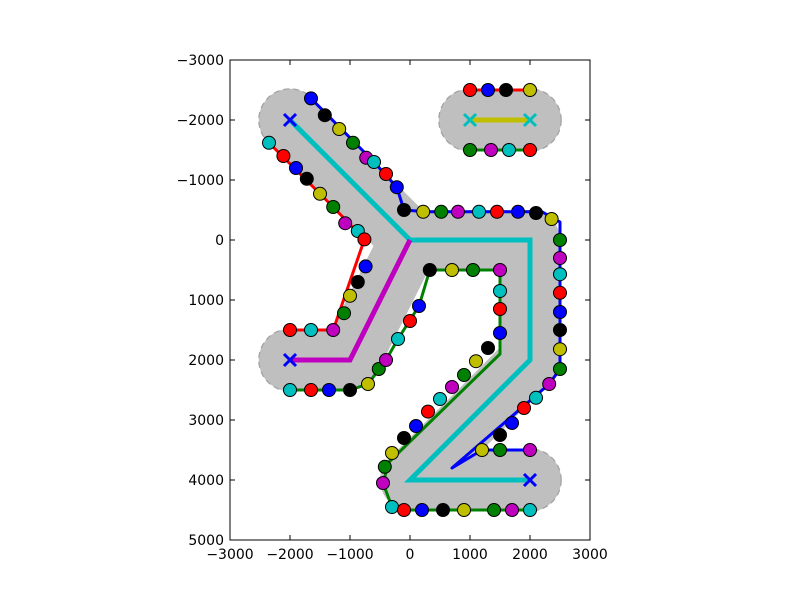 The width and height of the screenshot is (800, 600). I want to click on y-tick-label: −1000, so click(200, 181).